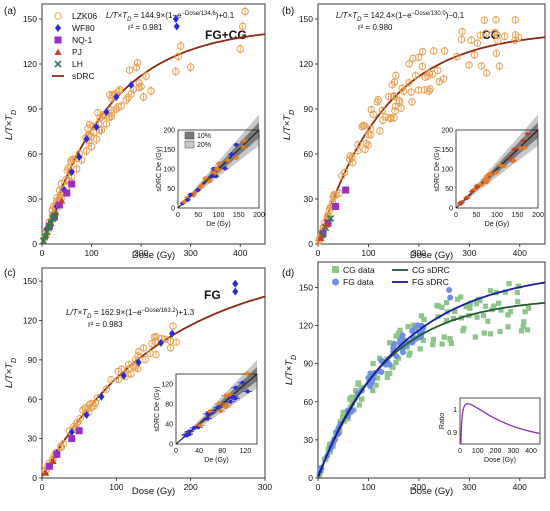 The height and width of the screenshot is (511, 550). I want to click on y-tick-label: 90, so click(33, 360).